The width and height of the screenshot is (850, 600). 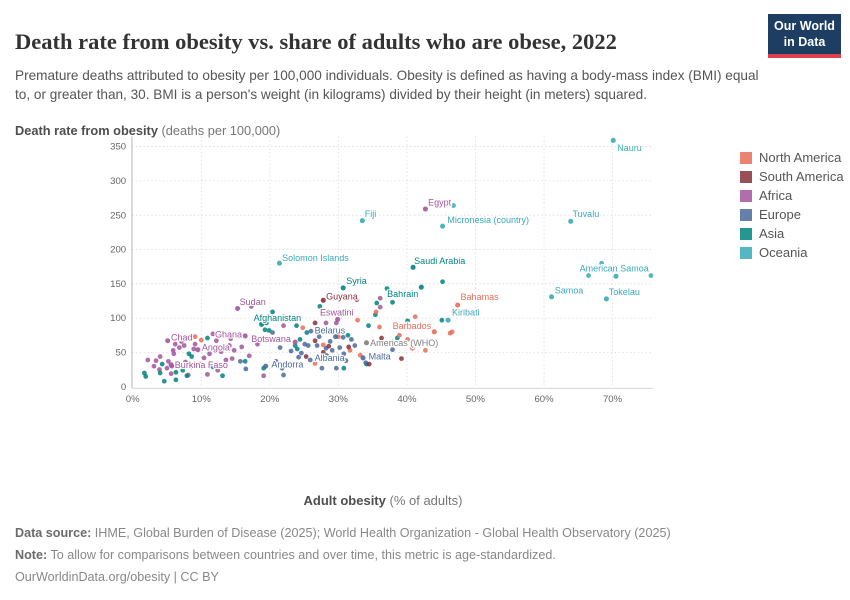 What do you see at coordinates (362, 221) in the screenshot?
I see `data-point-fiji` at bounding box center [362, 221].